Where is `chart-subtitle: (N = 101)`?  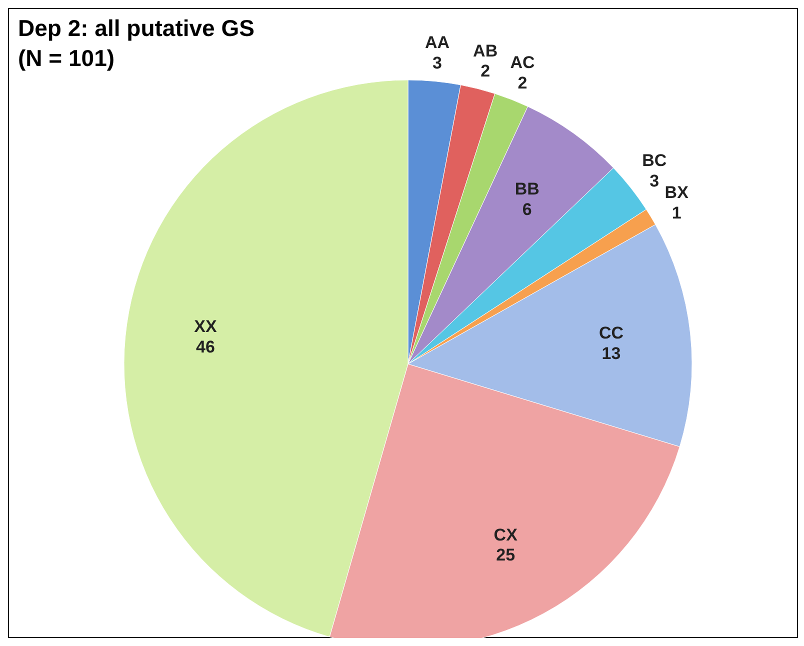 chart-subtitle: (N = 101) is located at coordinates (66, 58).